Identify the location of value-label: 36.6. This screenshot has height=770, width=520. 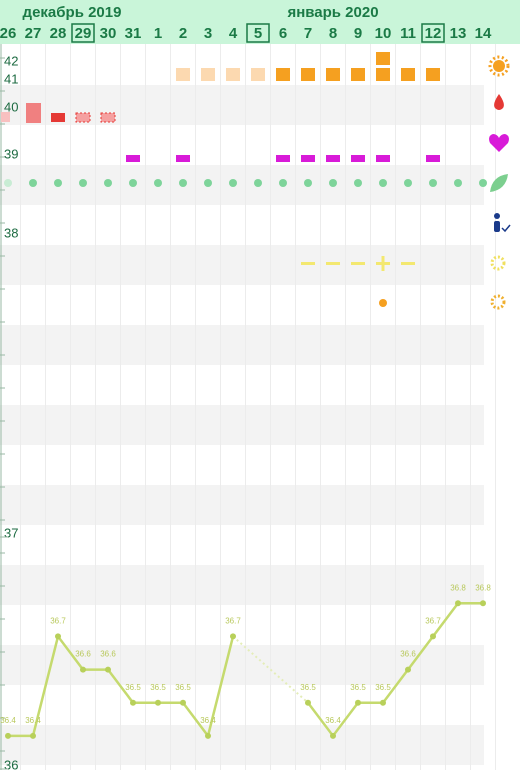
(108, 654).